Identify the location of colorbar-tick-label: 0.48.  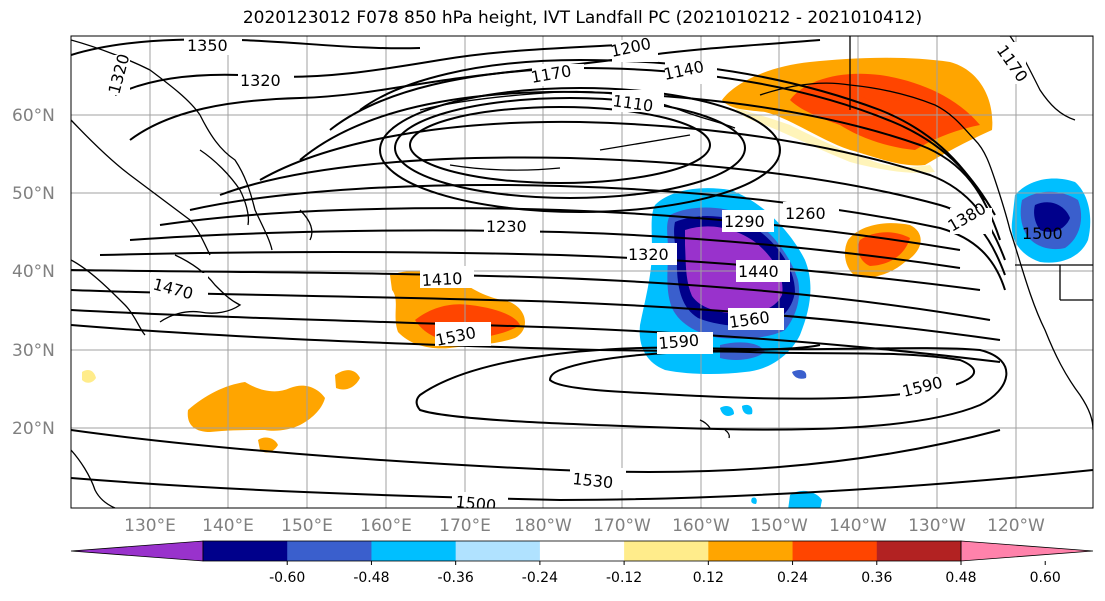
(960, 578).